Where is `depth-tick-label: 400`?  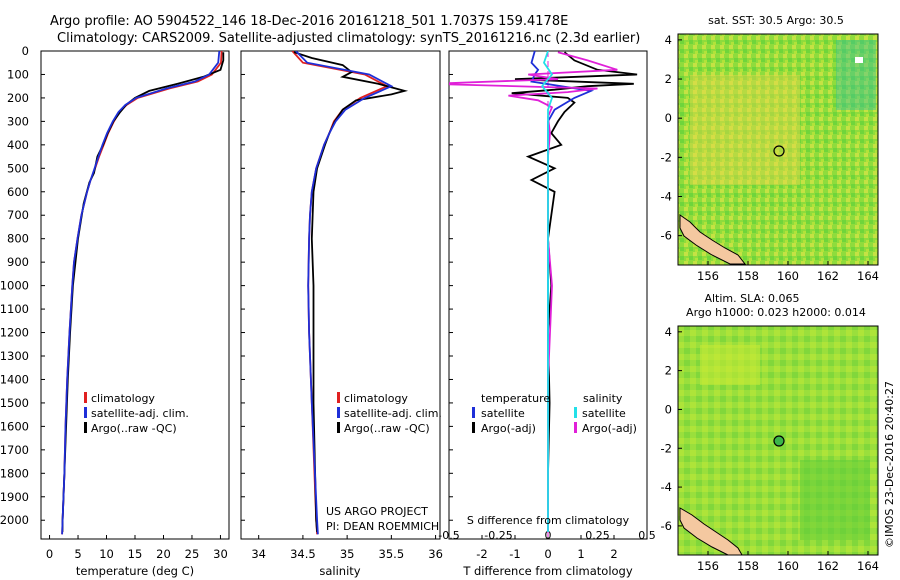
depth-tick-label: 400 is located at coordinates (18, 145).